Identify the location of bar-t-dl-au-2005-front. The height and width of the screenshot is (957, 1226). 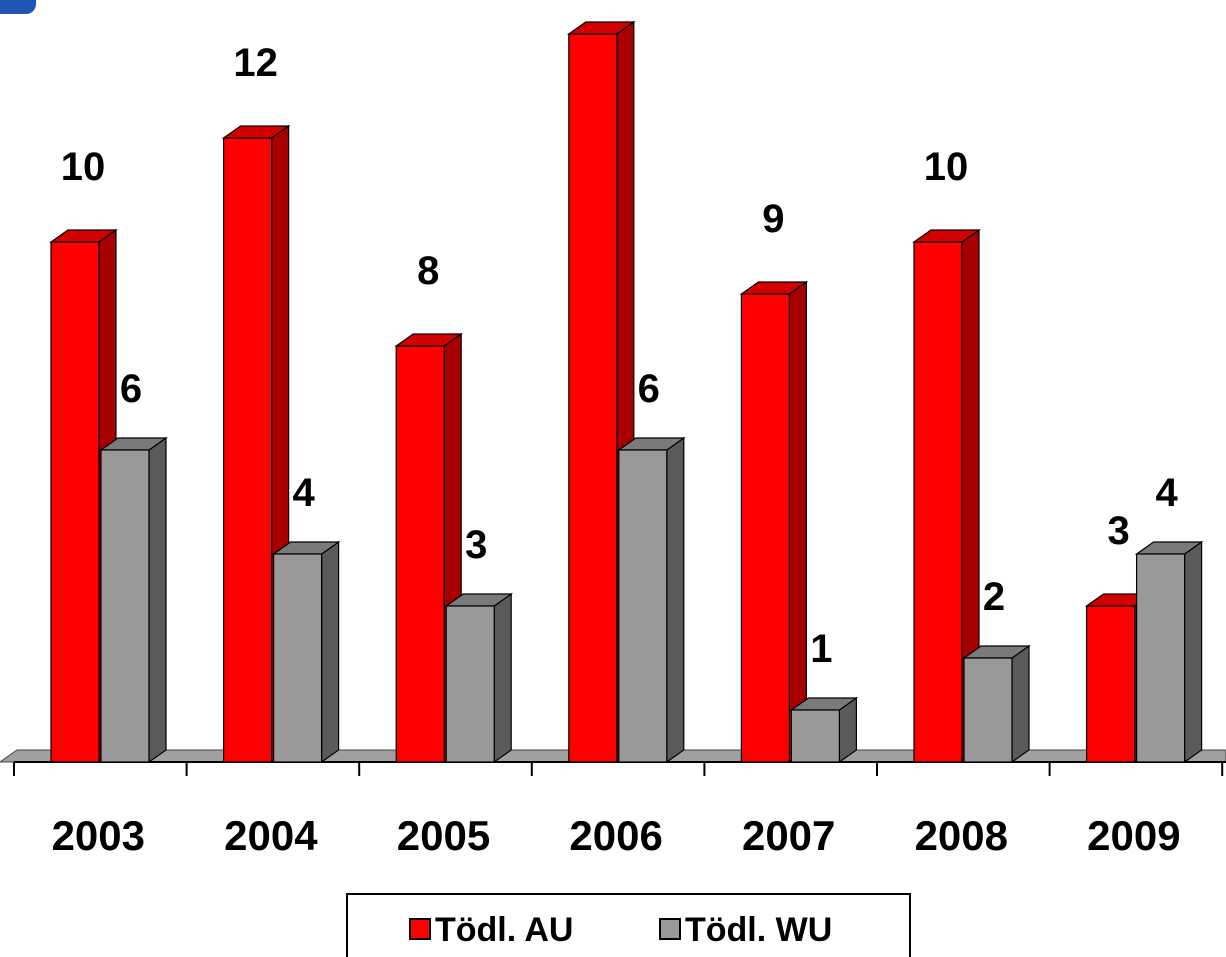
(420, 554).